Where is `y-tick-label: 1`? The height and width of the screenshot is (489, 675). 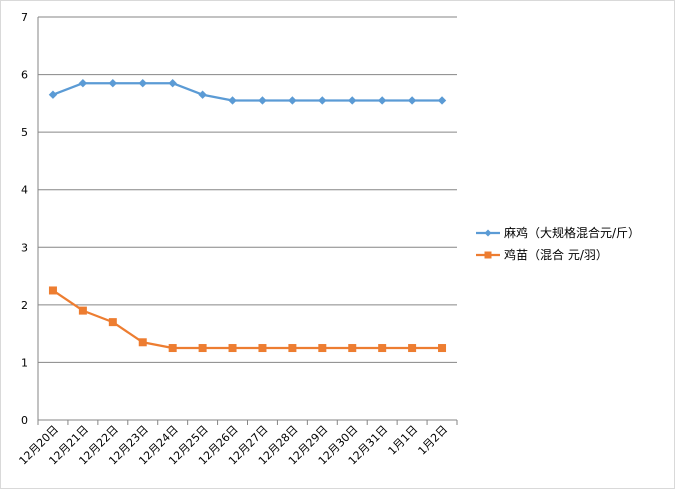
y-tick-label: 1 is located at coordinates (24, 362).